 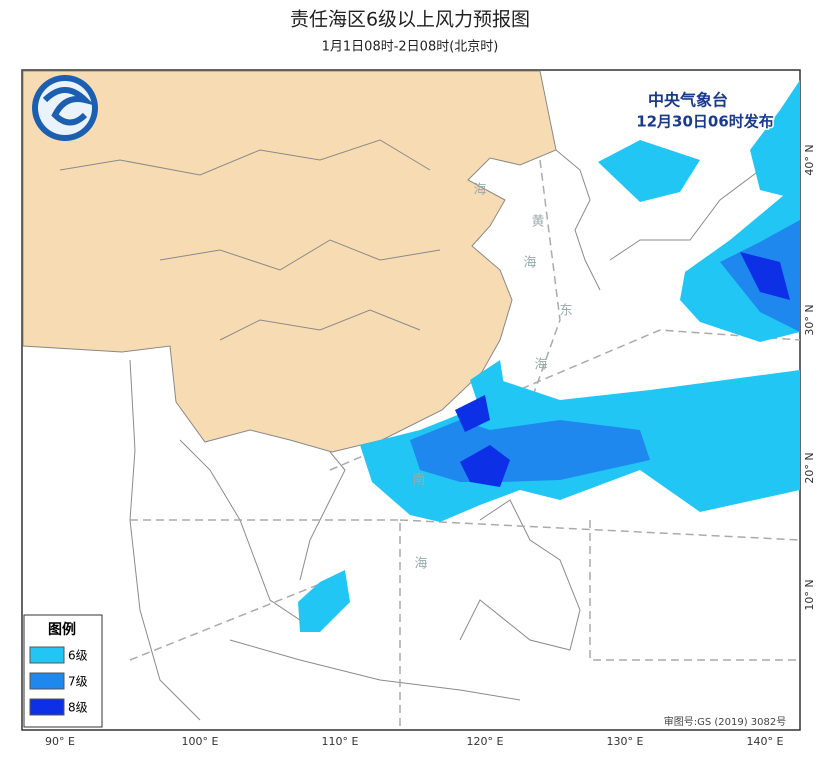 What do you see at coordinates (78, 656) in the screenshot?
I see `legend-label: 6级` at bounding box center [78, 656].